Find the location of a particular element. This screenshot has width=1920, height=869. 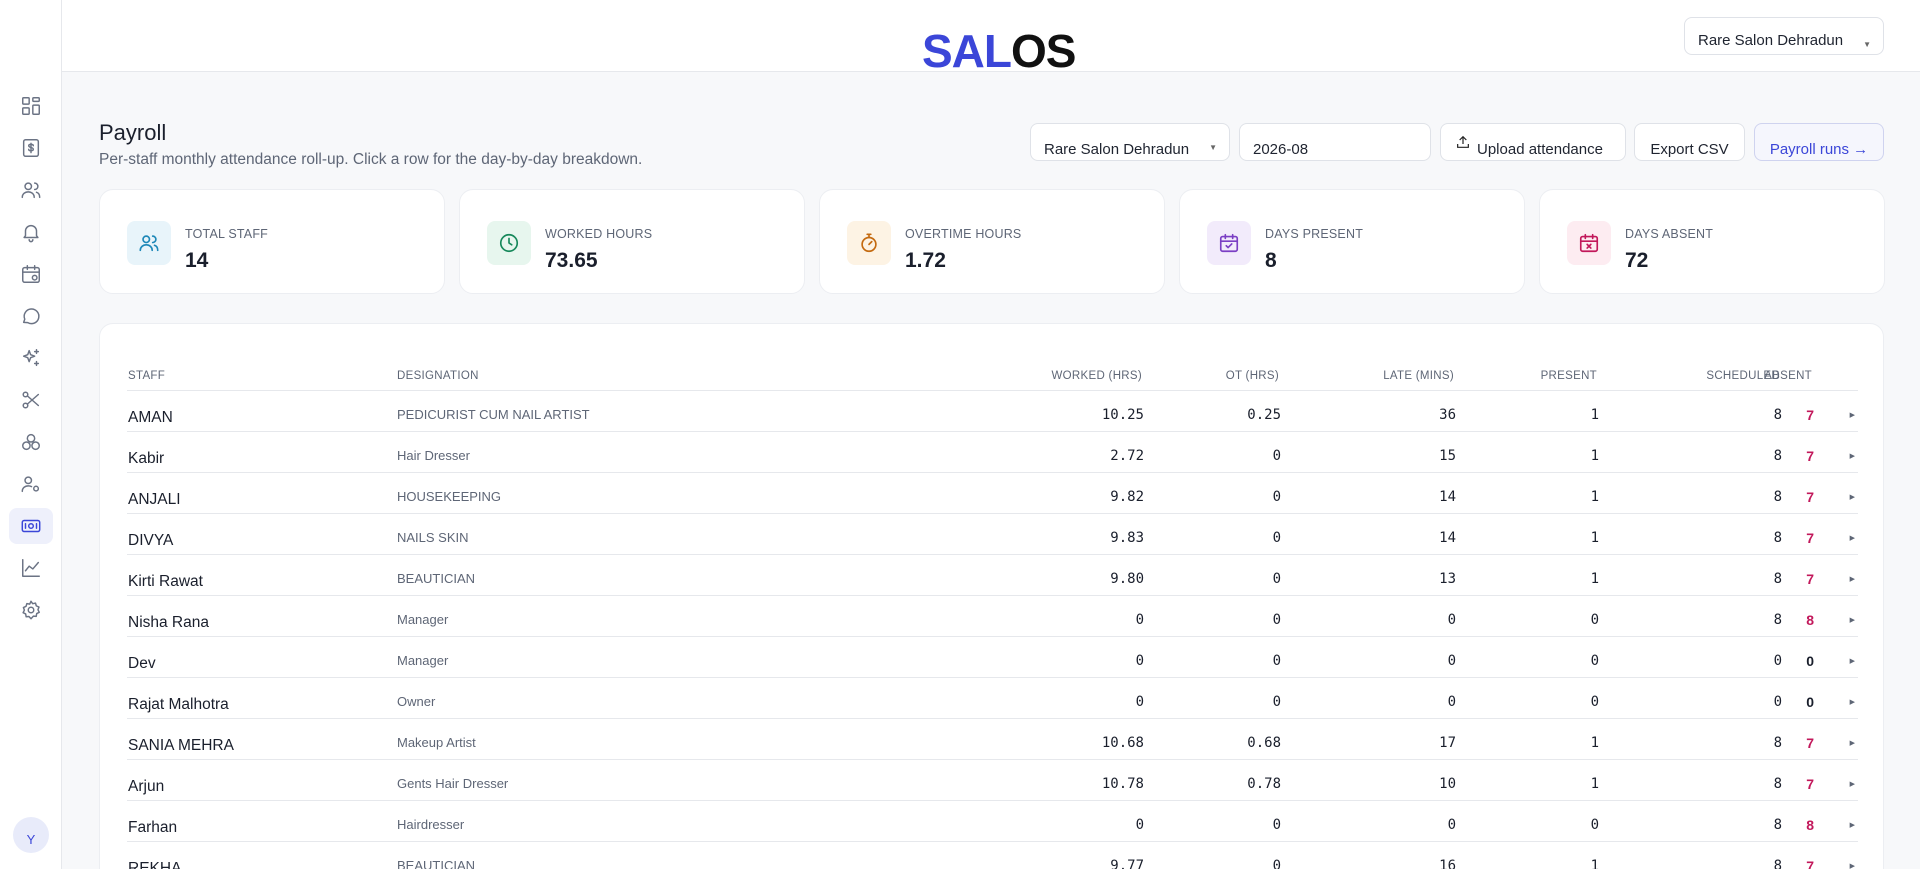

staff-name: SANIA MEHRA is located at coordinates (181, 745).